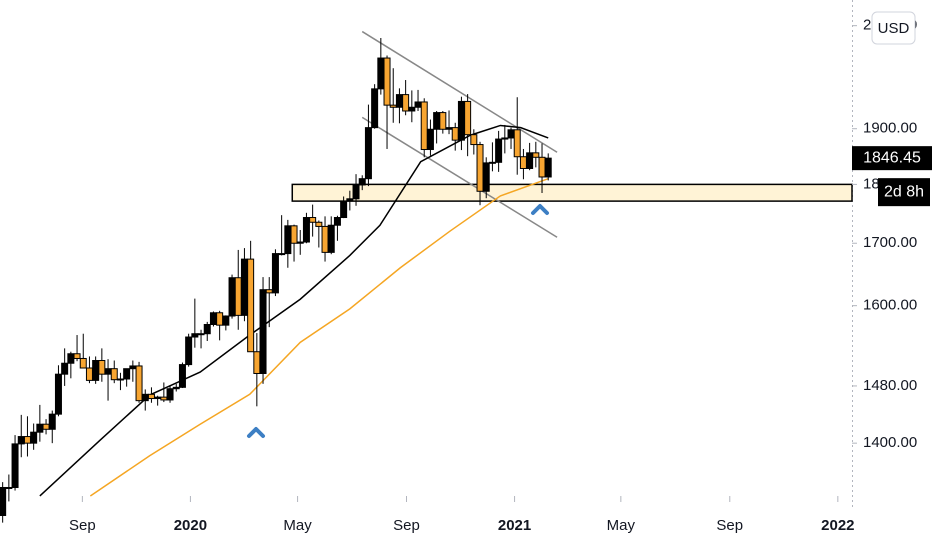 This screenshot has height=550, width=932. I want to click on y-tick-label: 1900.00, so click(890, 128).